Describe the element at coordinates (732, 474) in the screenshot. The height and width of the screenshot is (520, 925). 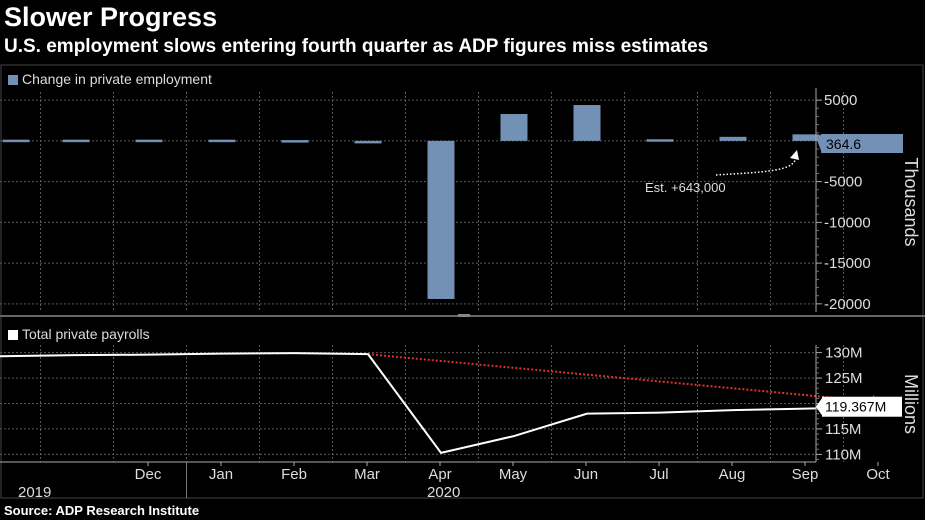
I see `x-tick-label-aug: Aug` at that location.